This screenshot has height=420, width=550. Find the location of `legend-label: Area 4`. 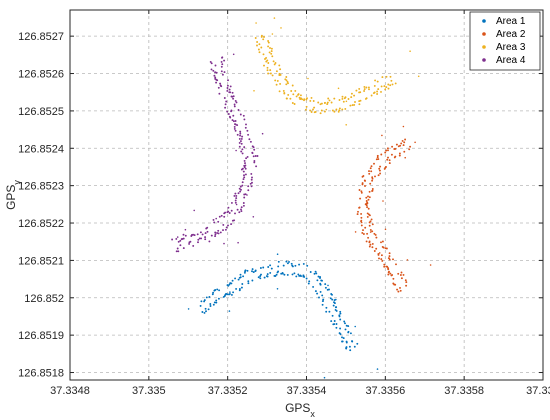

legend-label: Area 4 is located at coordinates (511, 60).